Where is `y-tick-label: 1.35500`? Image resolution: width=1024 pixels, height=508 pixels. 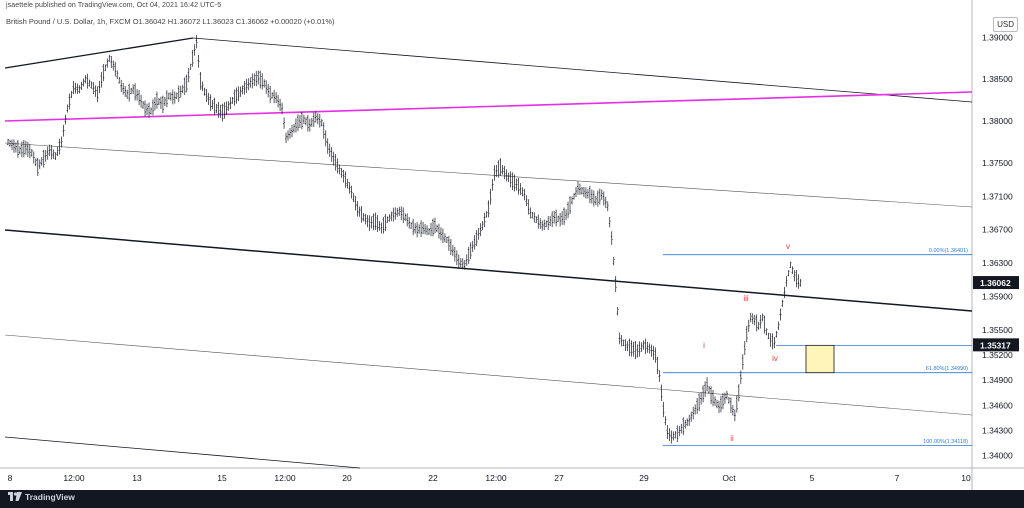 y-tick-label: 1.35500 is located at coordinates (997, 330).